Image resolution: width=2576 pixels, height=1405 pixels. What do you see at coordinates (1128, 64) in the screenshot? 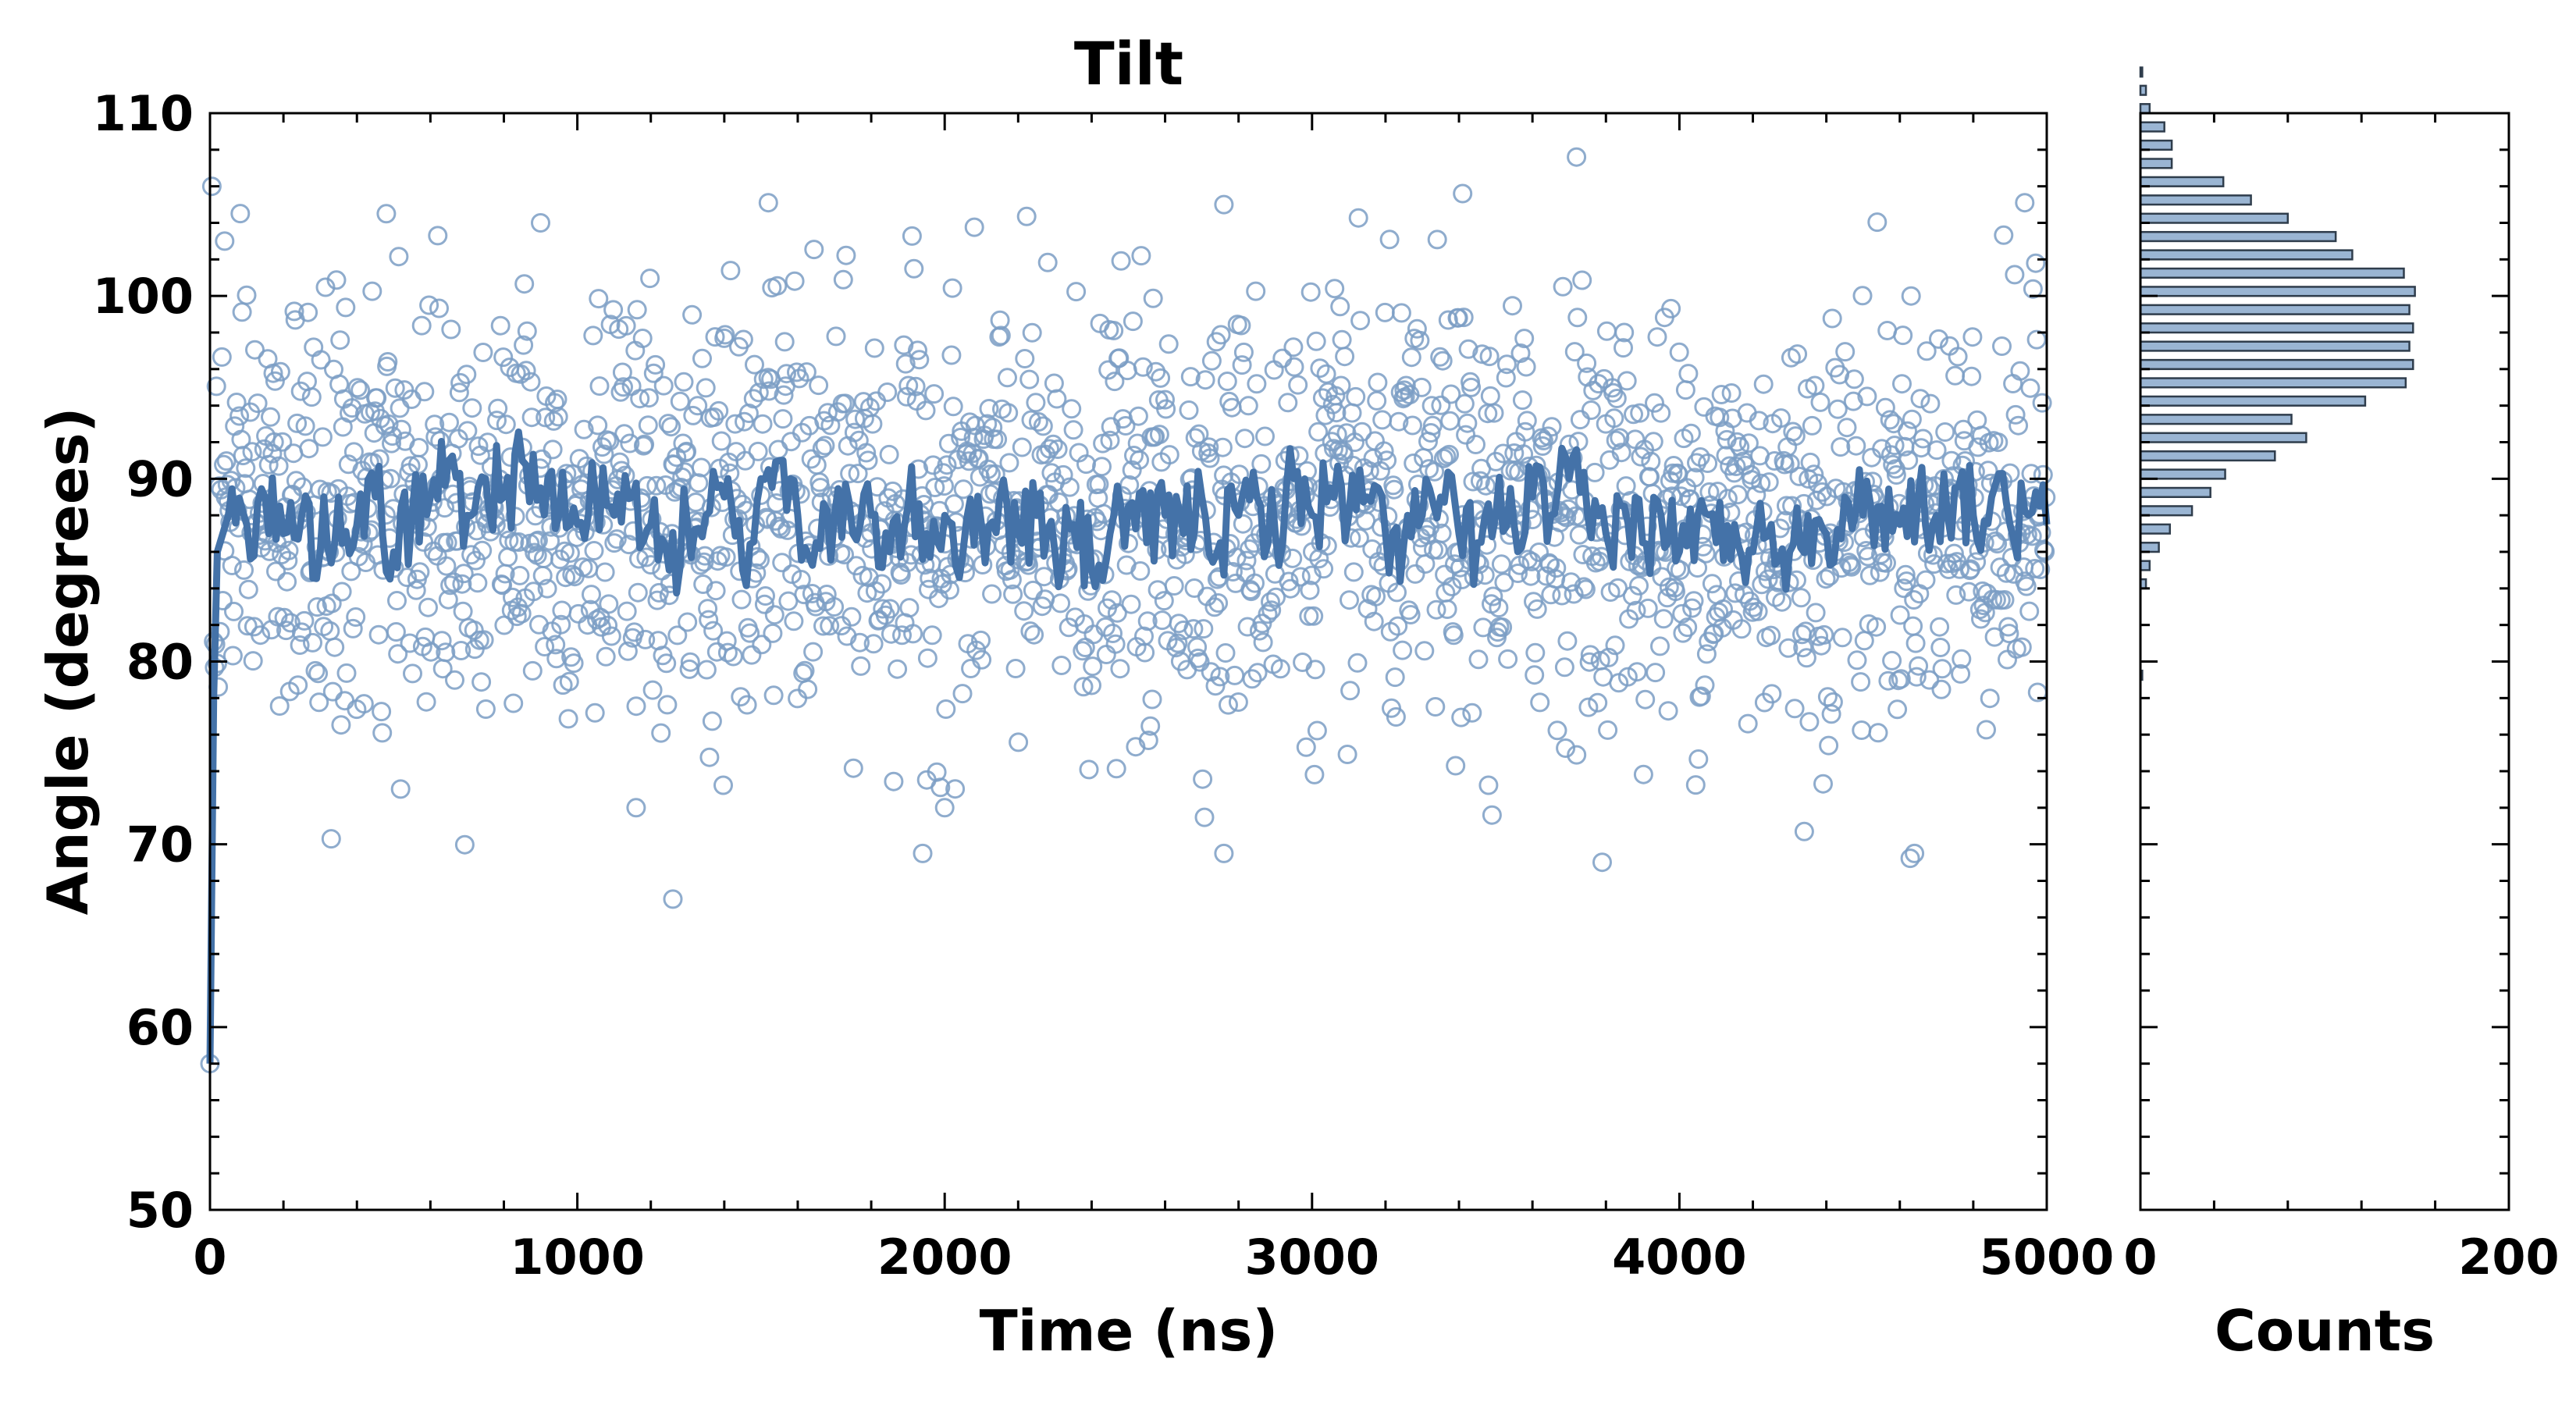
I see `chart-title: Tilt` at bounding box center [1128, 64].